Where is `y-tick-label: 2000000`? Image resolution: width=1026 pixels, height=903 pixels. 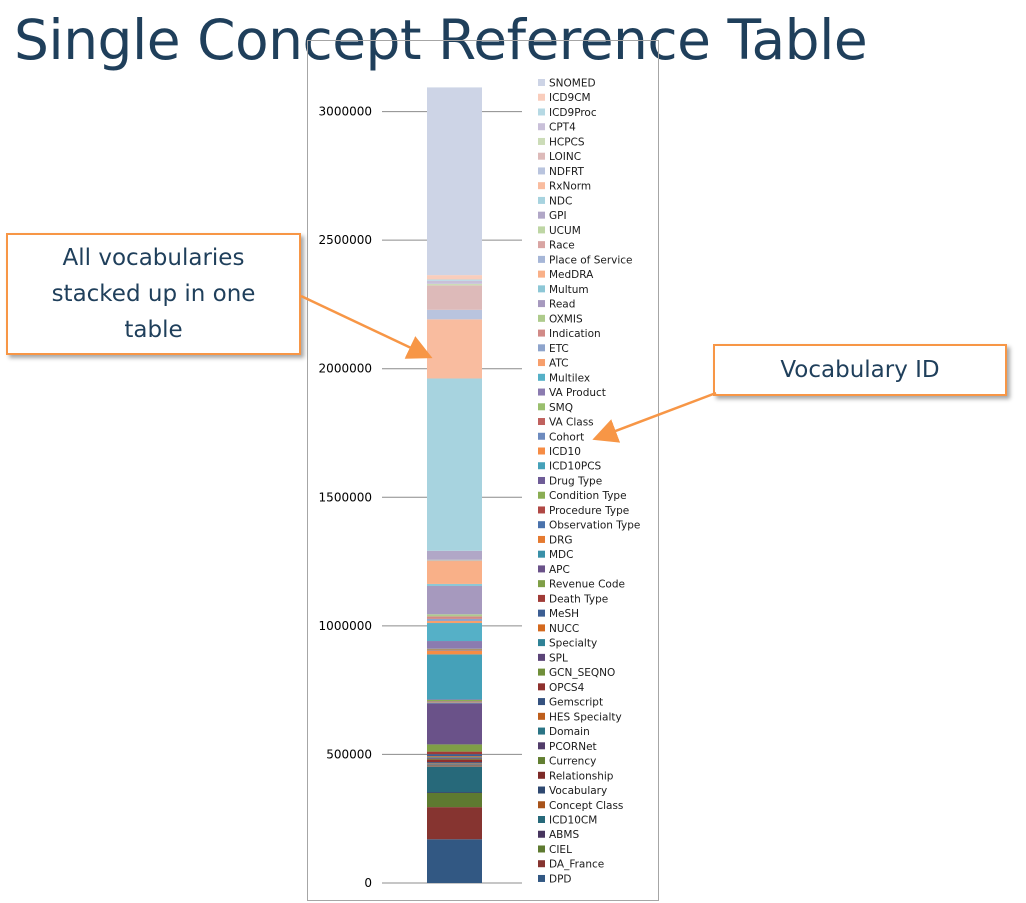
y-tick-label: 2000000 is located at coordinates (345, 369).